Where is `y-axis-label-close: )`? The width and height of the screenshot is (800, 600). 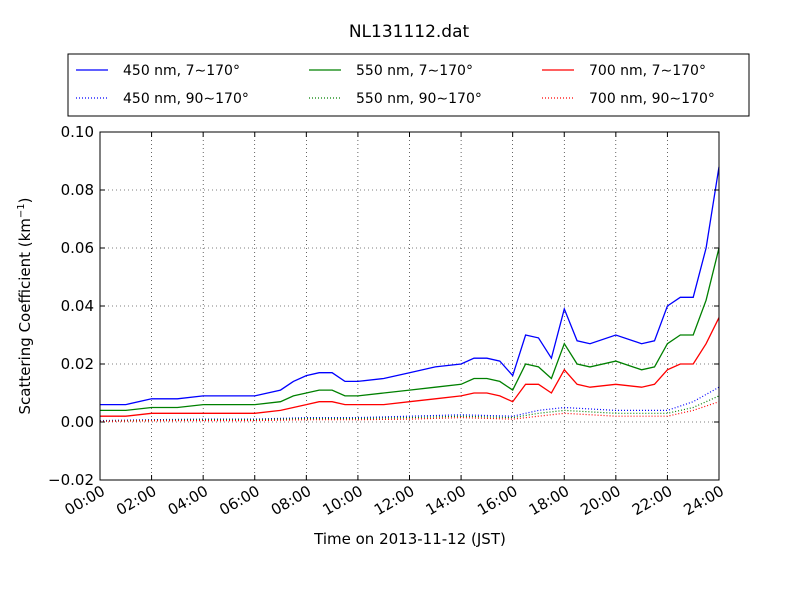 y-axis-label-close: ) is located at coordinates (25, 200).